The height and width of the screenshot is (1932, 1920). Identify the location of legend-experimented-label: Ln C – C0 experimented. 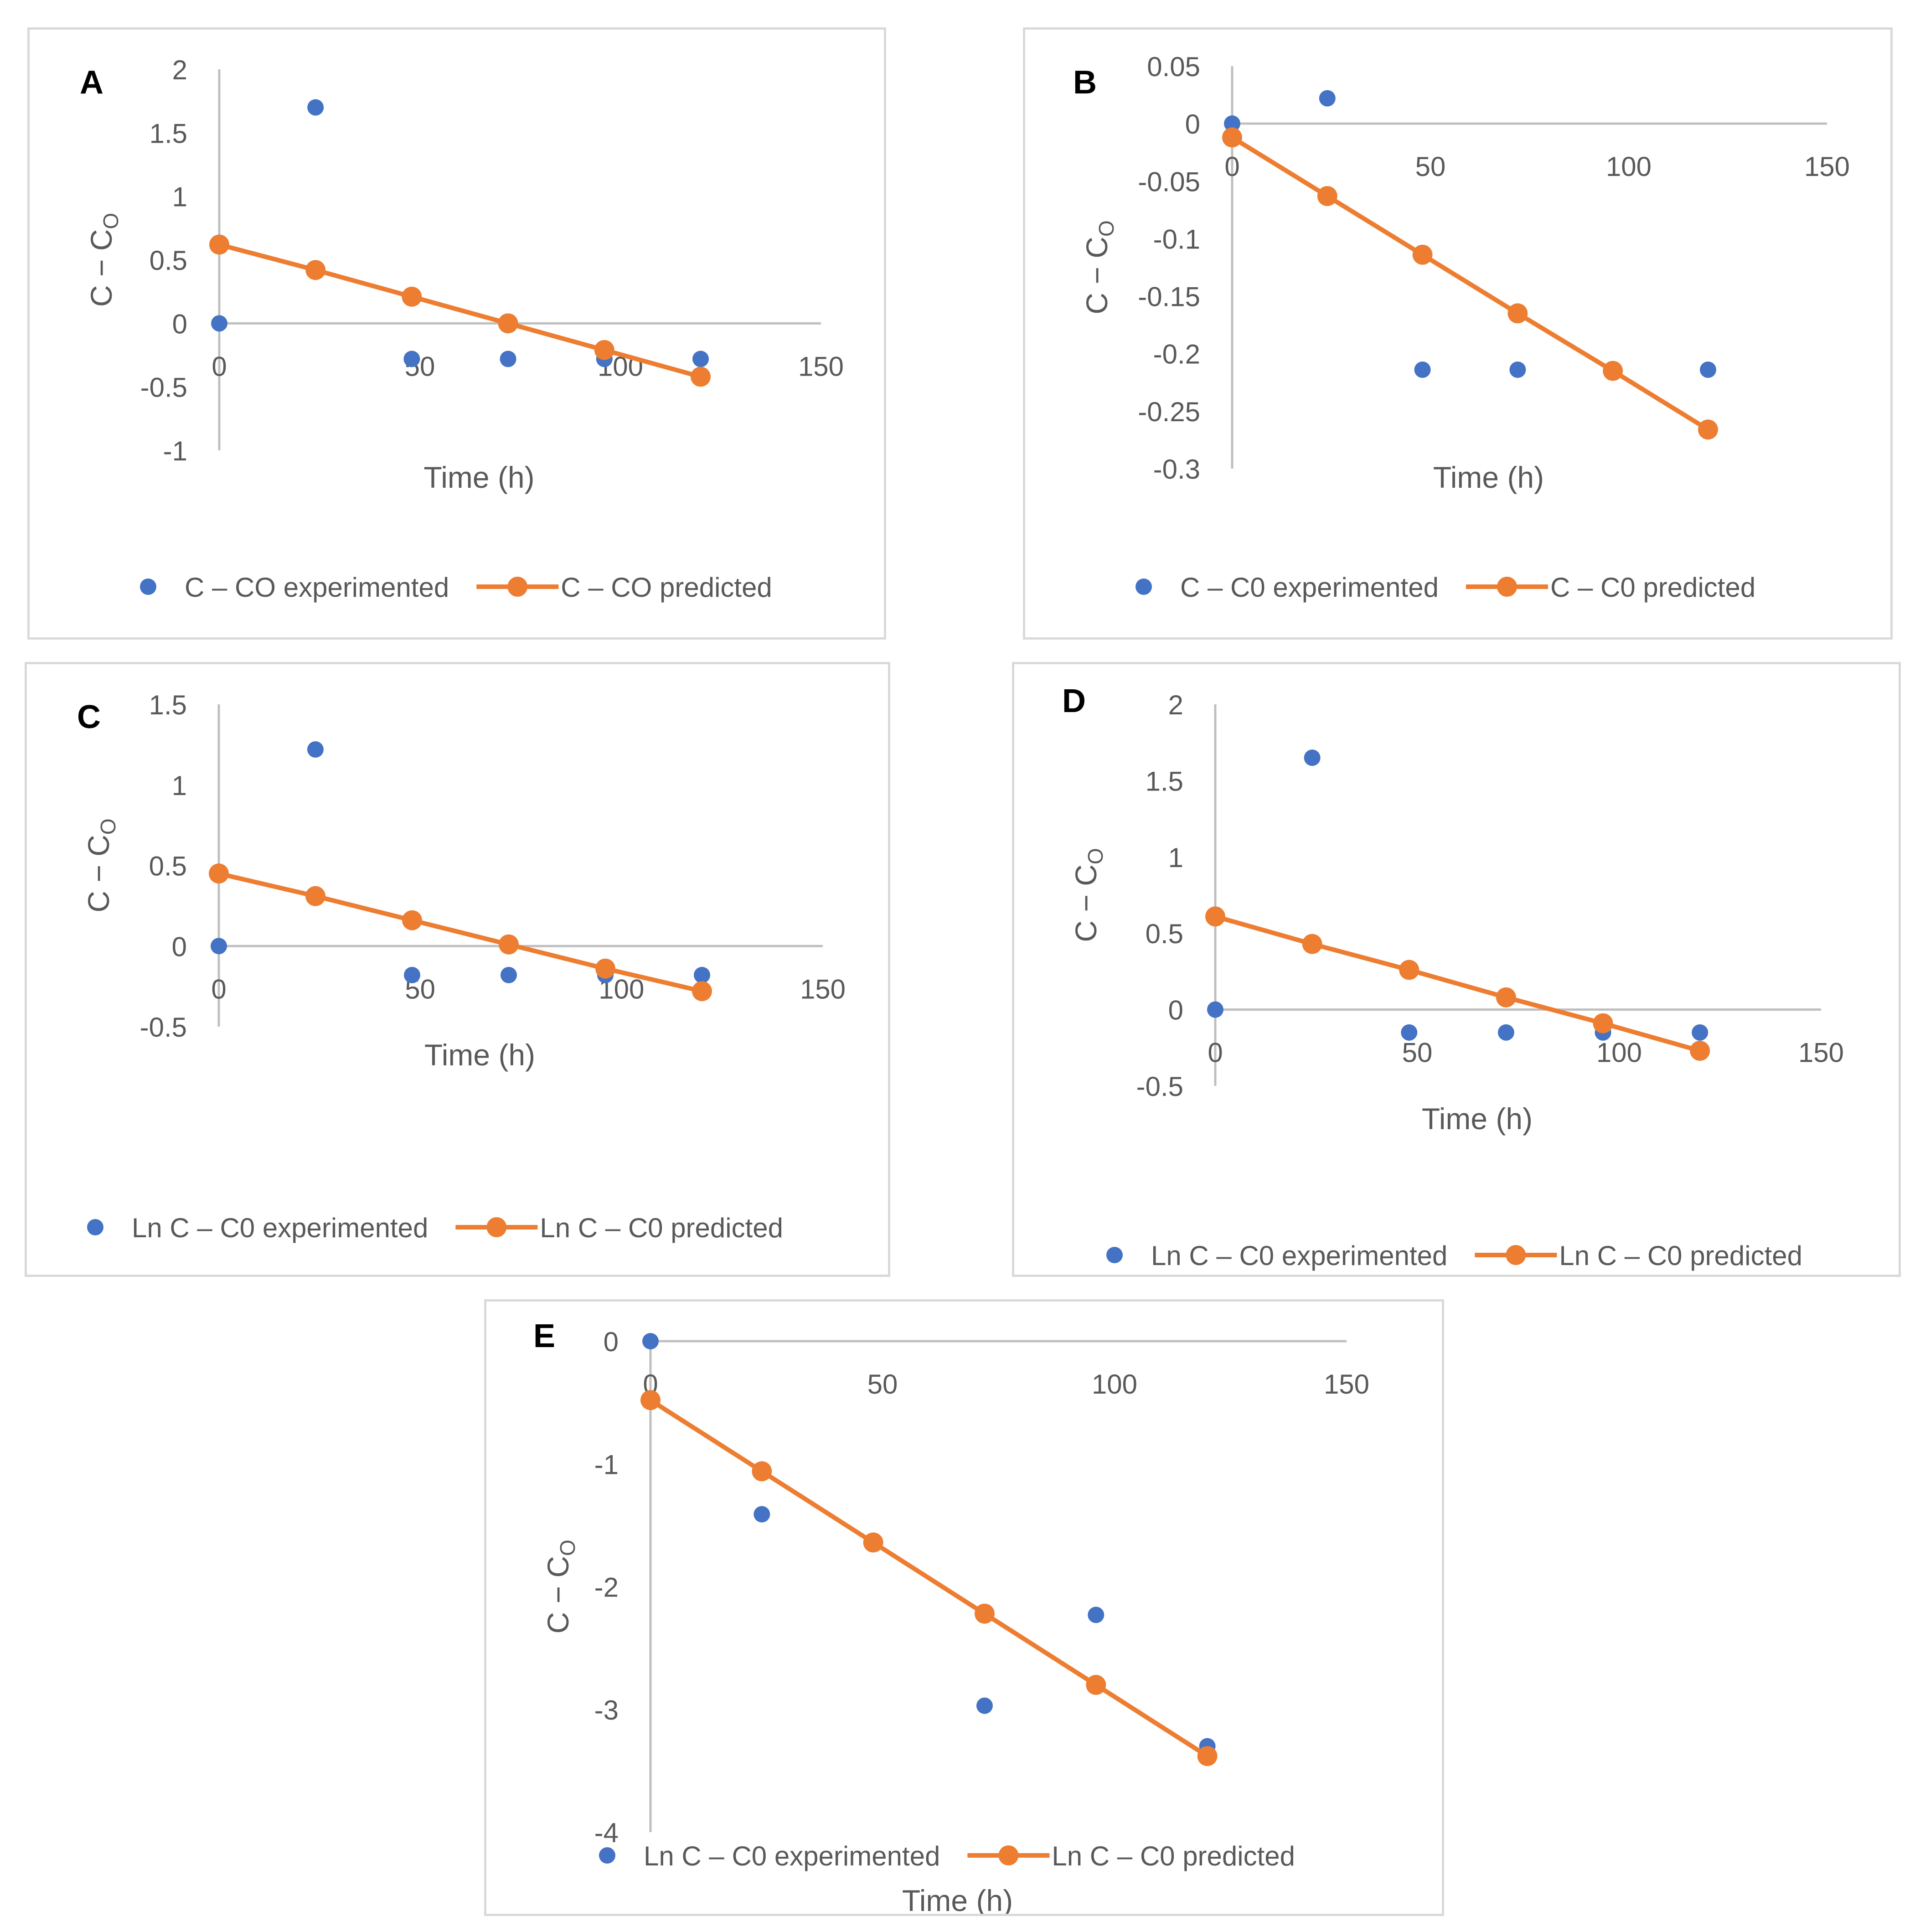
(1299, 1255).